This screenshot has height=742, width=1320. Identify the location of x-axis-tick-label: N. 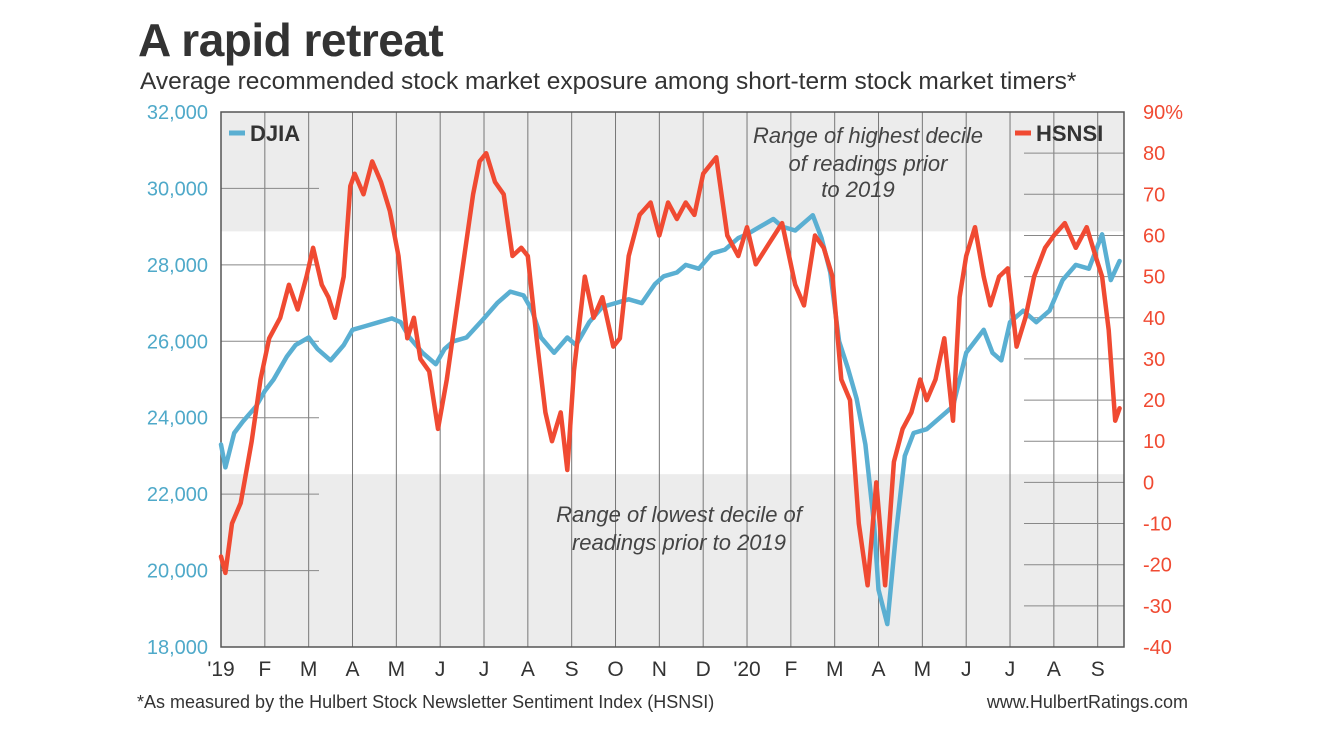
(659, 669).